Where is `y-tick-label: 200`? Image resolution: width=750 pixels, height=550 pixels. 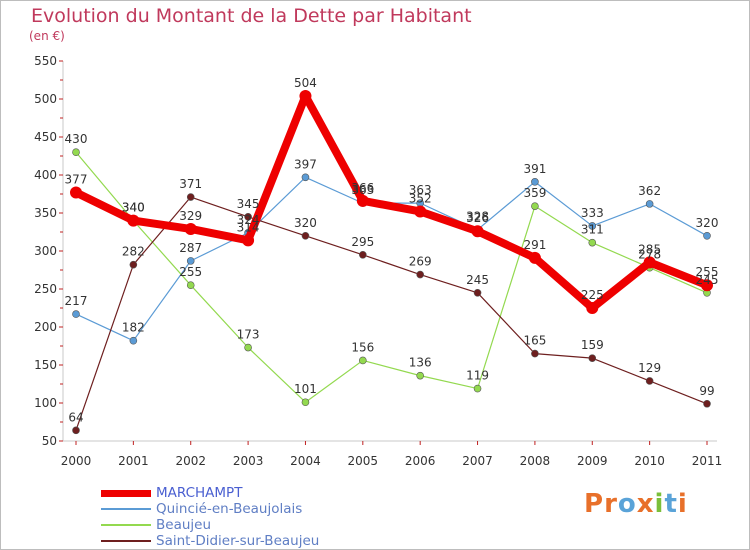
y-tick-label: 200 is located at coordinates (45, 327).